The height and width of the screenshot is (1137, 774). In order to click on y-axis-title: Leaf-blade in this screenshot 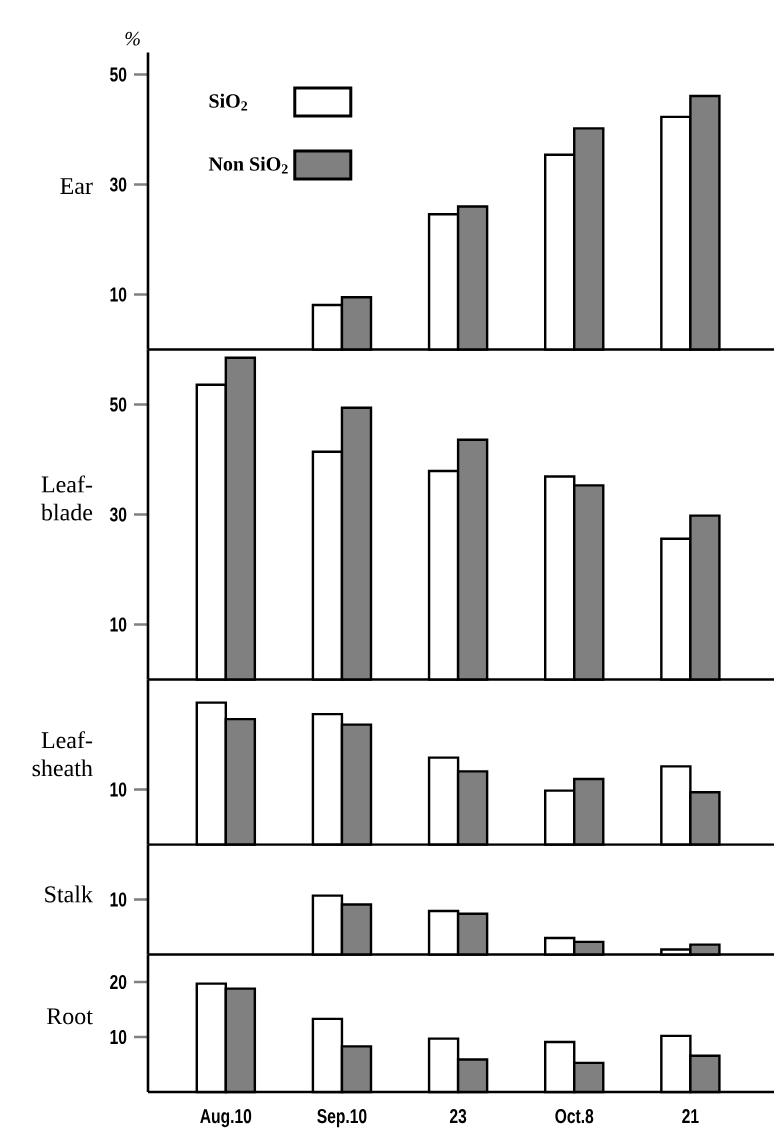, I will do `click(66, 498)`.